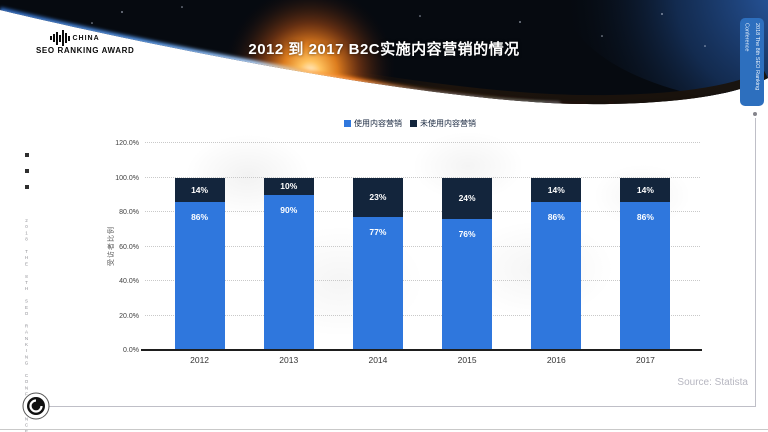 This screenshot has width=768, height=432. I want to click on value-label: 23%, so click(378, 197).